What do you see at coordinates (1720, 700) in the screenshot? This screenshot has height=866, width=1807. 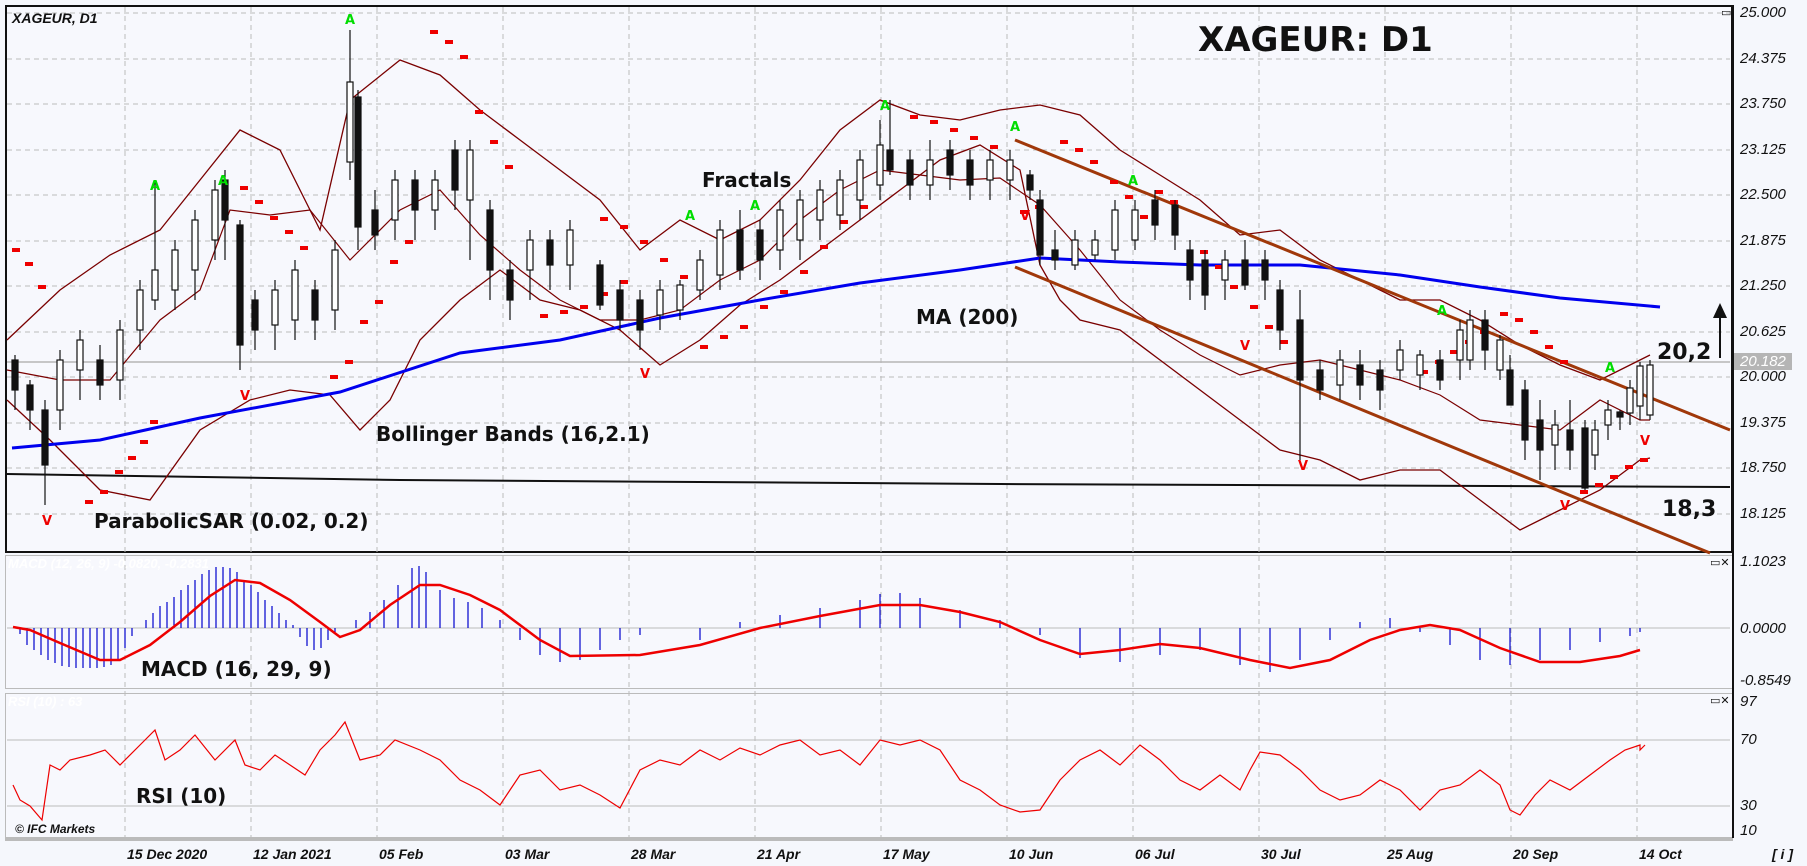 I see `rsi-window-controls: ▭✕` at bounding box center [1720, 700].